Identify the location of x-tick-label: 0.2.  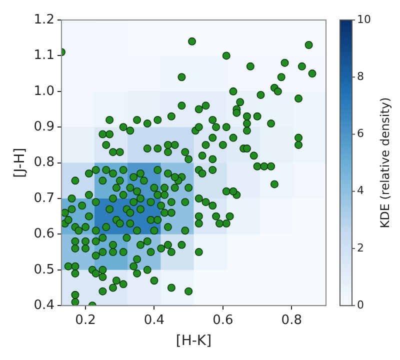
(85, 320).